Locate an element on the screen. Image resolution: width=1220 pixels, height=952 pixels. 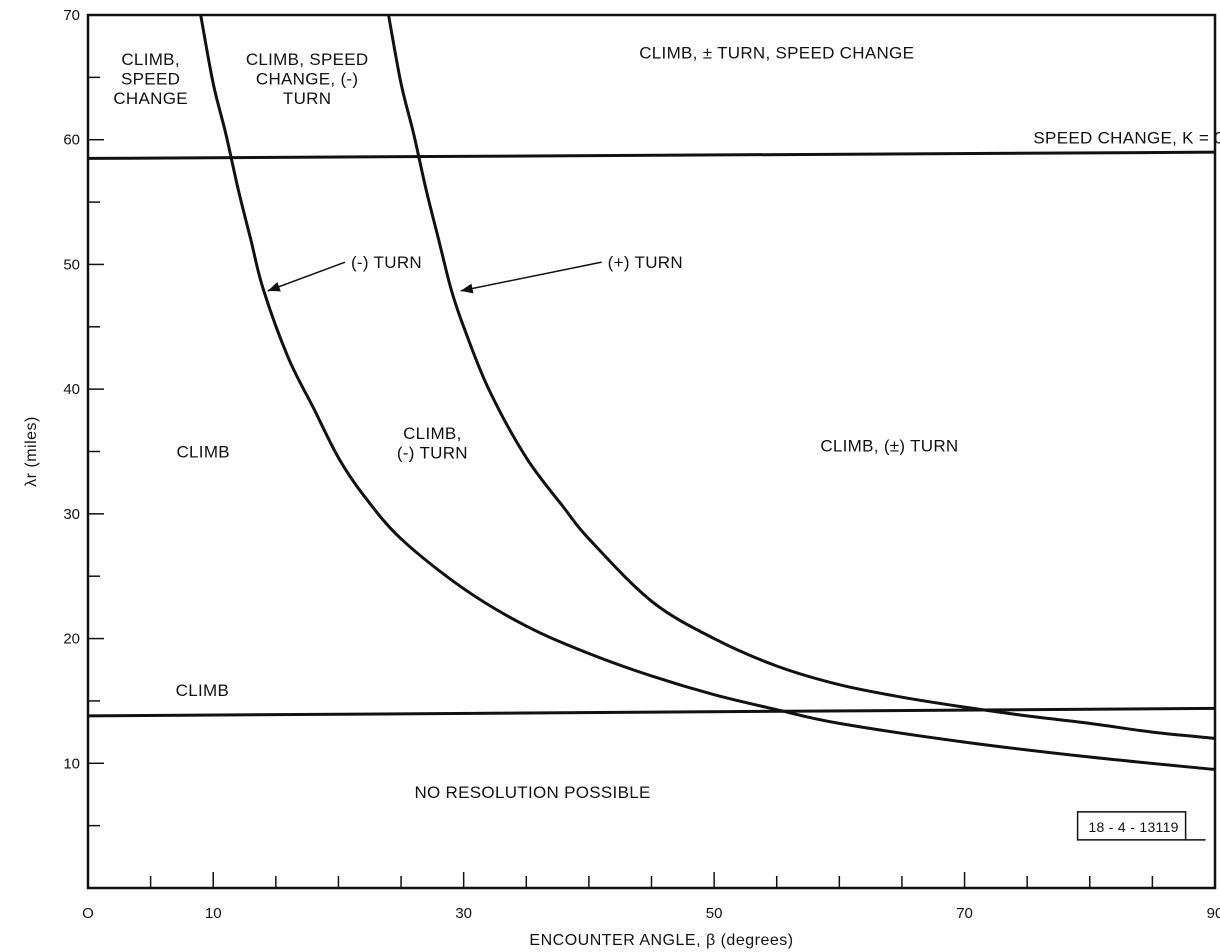
region-label: NO RESOLUTION POSSIBLE is located at coordinates (532, 792).